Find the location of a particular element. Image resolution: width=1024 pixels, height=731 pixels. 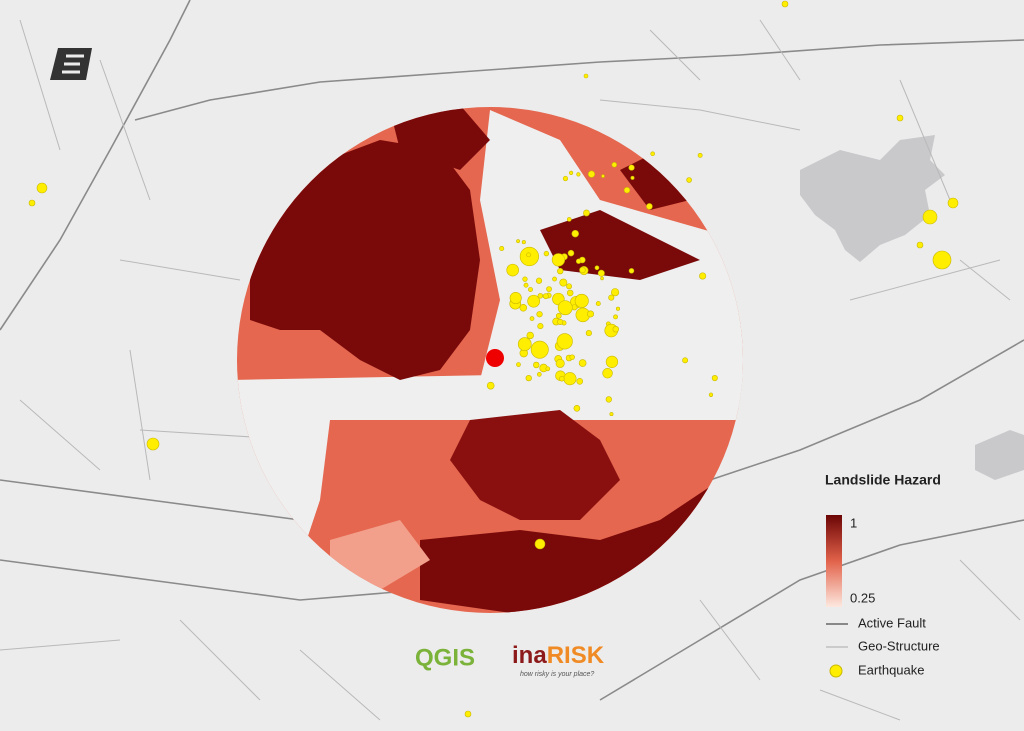

legend-item: Active Fault is located at coordinates (892, 622).